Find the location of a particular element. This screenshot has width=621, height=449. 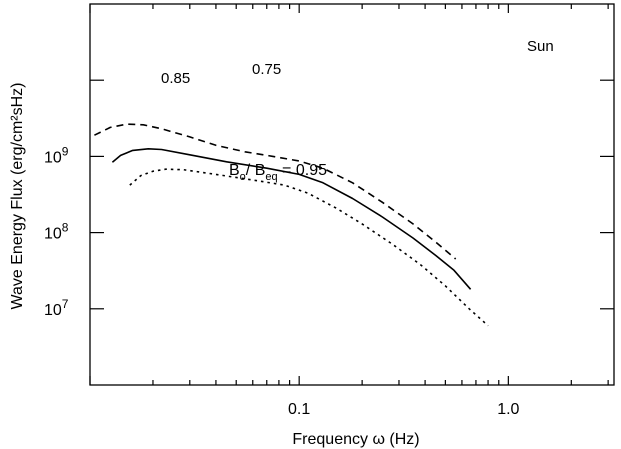

y-tick-exponent: 8 is located at coordinates (65, 228).